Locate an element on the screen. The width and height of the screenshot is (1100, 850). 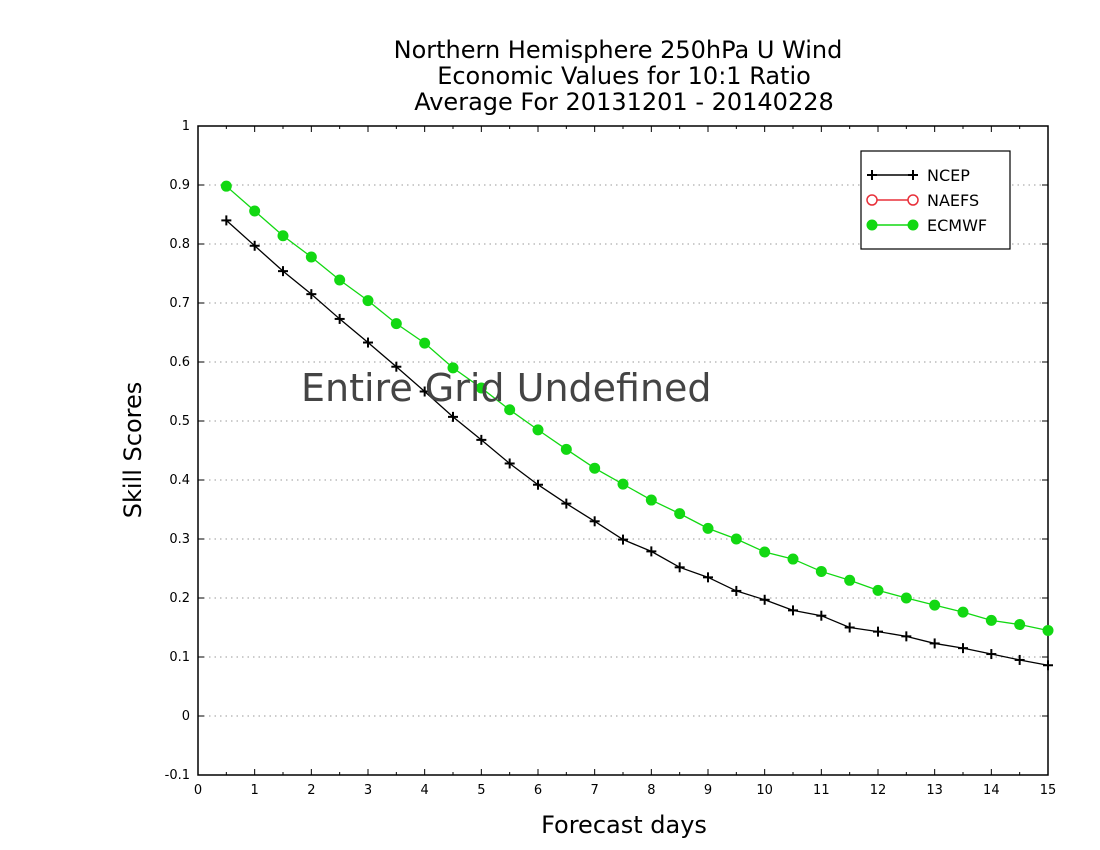
legend-item-ncep: NCEP is located at coordinates (918, 175).